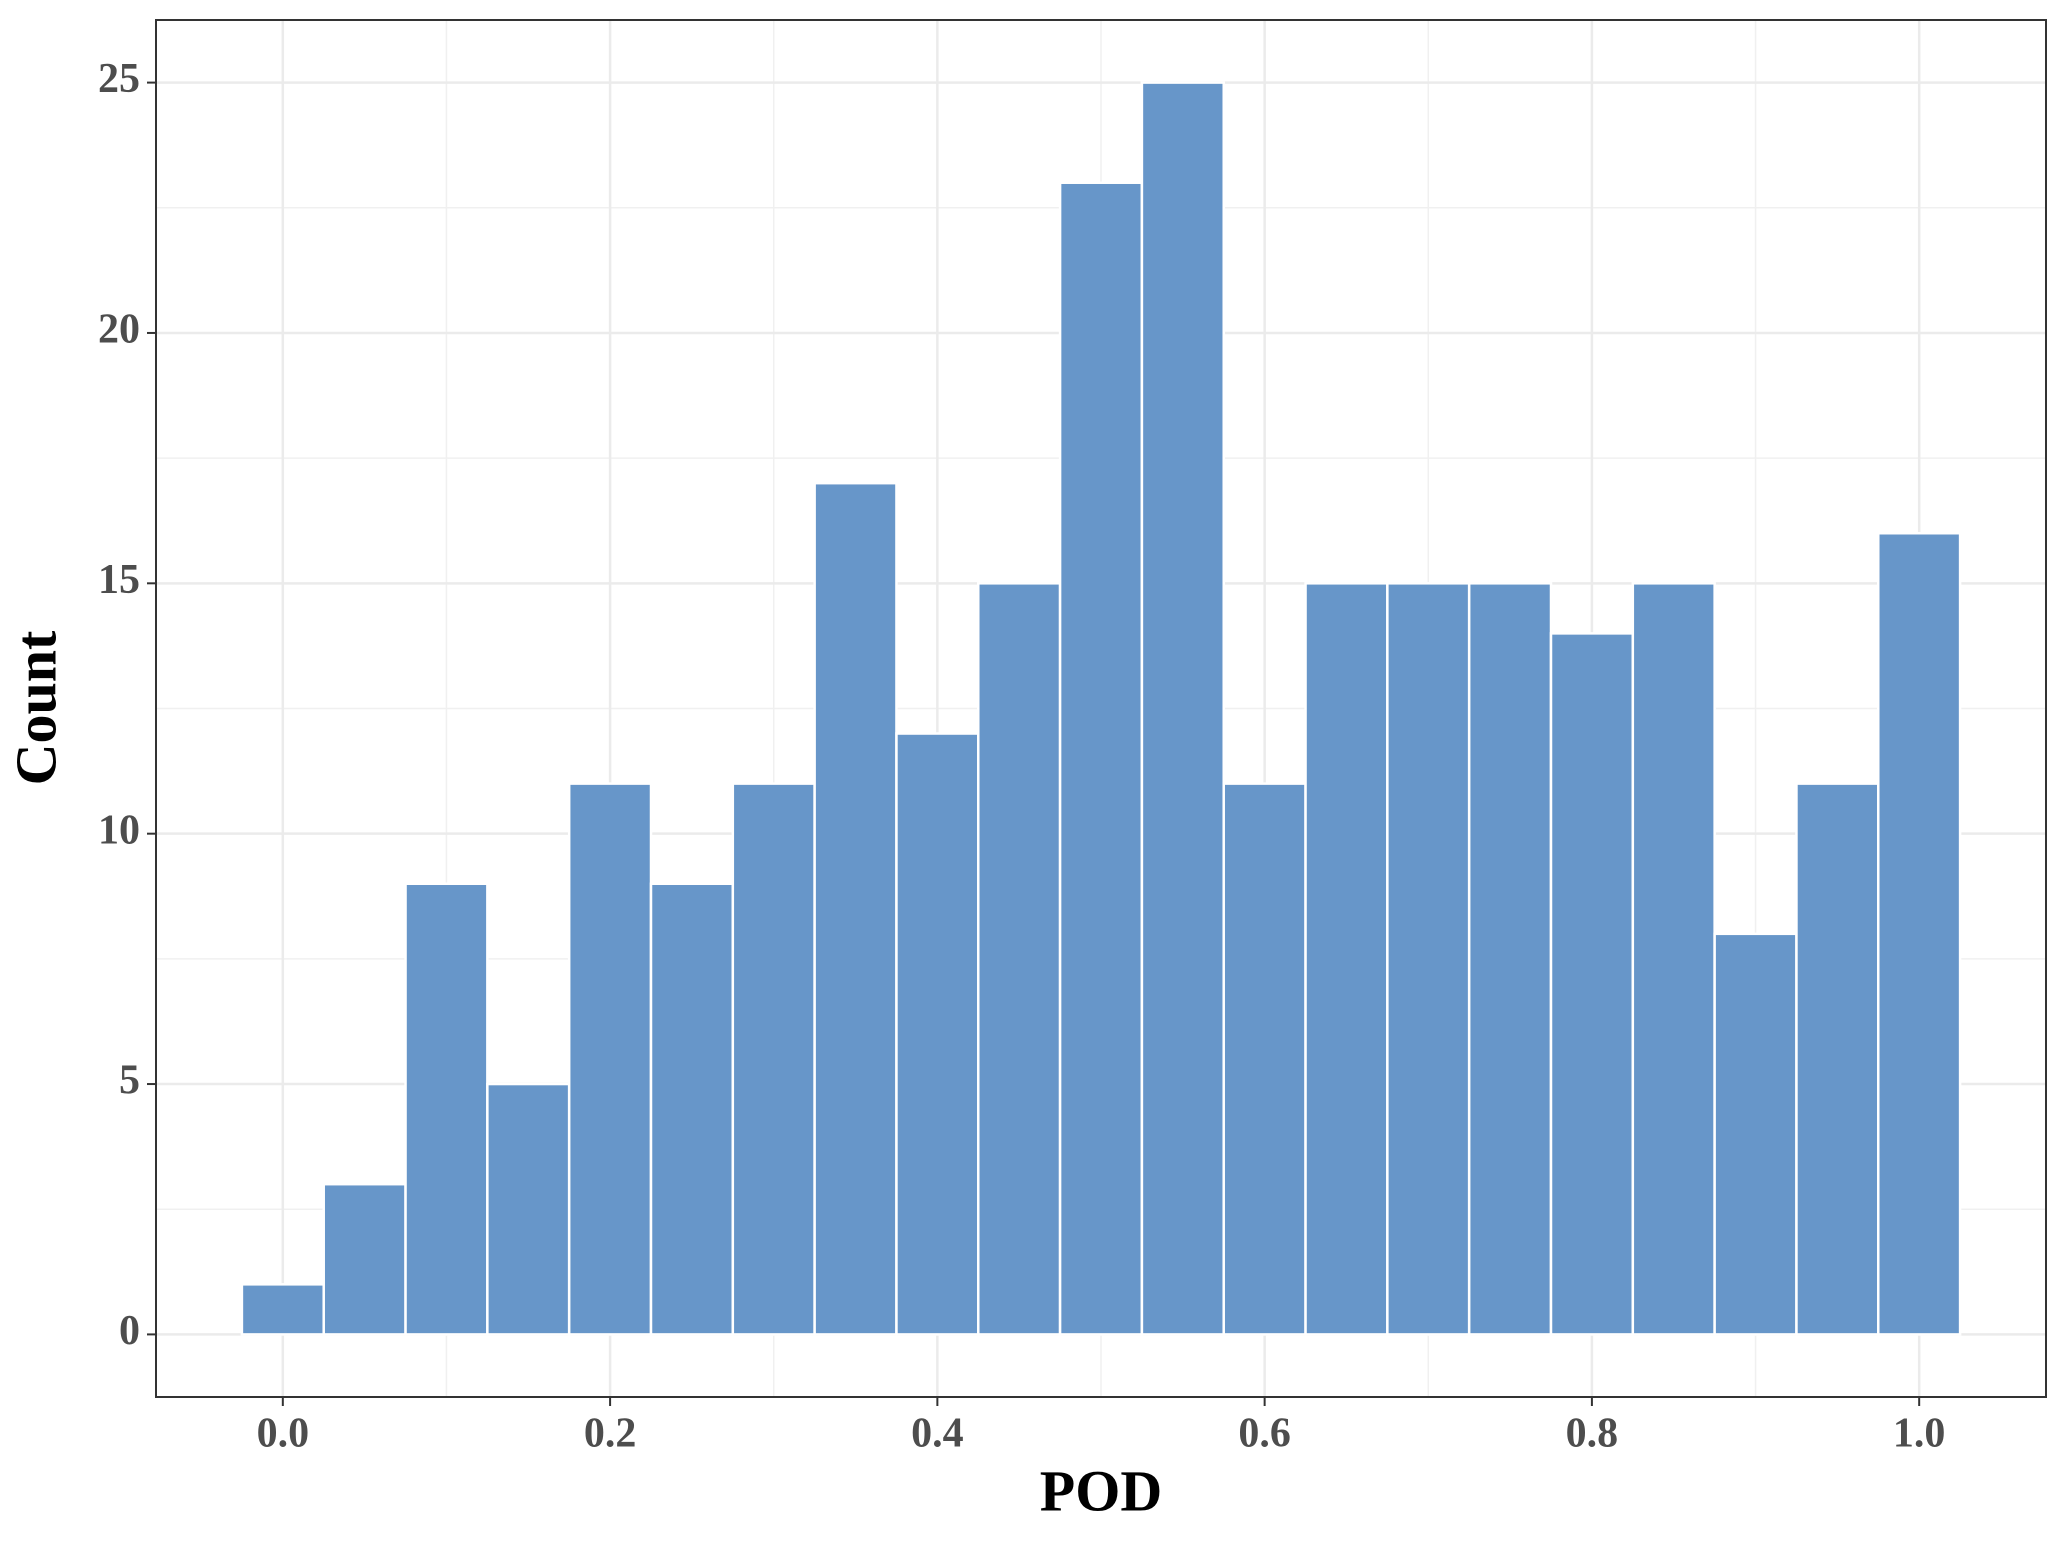  Describe the element at coordinates (283, 1434) in the screenshot. I see `x-tick-label: 0.0` at that location.